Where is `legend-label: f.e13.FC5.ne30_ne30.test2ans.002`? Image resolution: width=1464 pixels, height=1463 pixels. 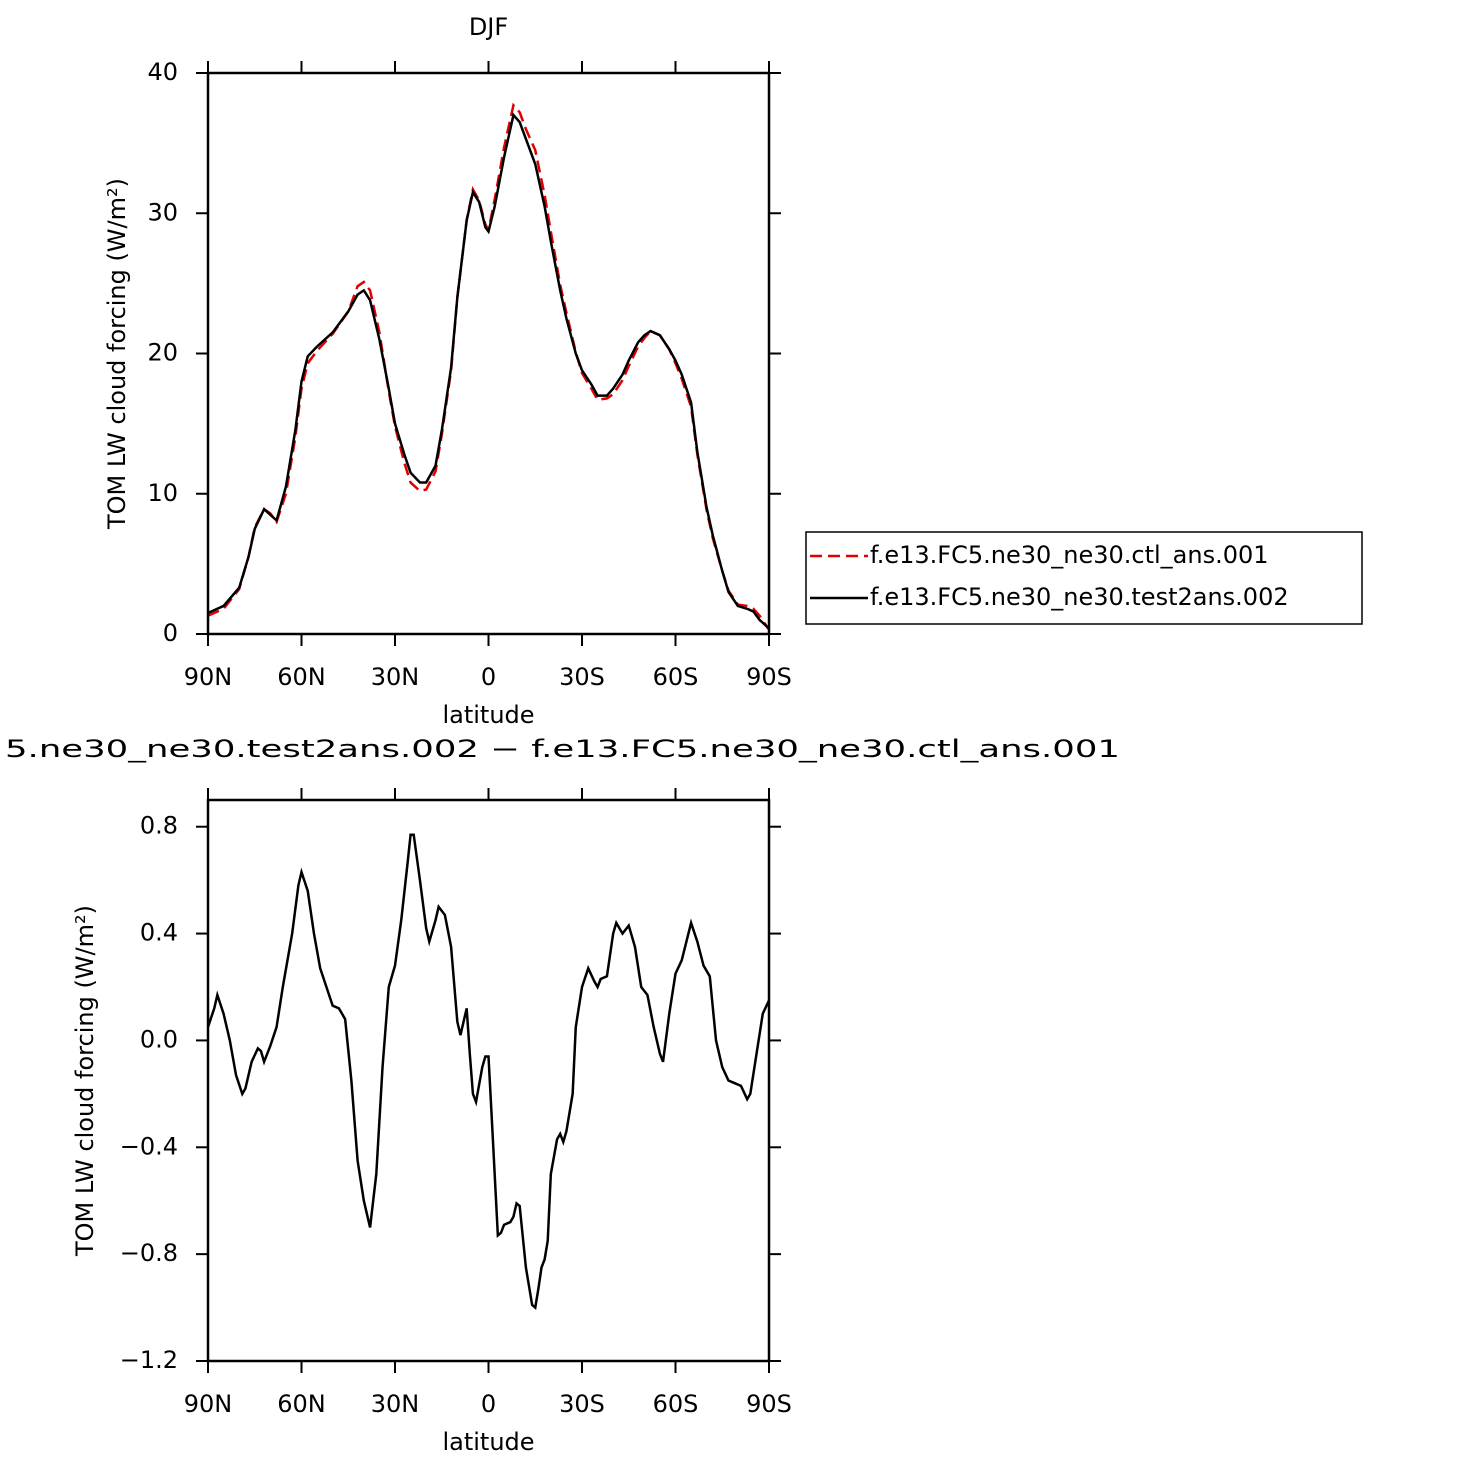 legend-label: f.e13.FC5.ne30_ne30.test2ans.002 is located at coordinates (1079, 597).